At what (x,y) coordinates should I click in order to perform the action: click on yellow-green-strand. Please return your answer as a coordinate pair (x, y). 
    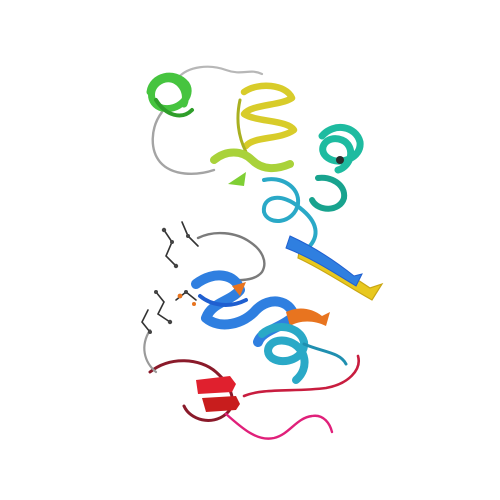
    Looking at the image, I should click on (252, 160).